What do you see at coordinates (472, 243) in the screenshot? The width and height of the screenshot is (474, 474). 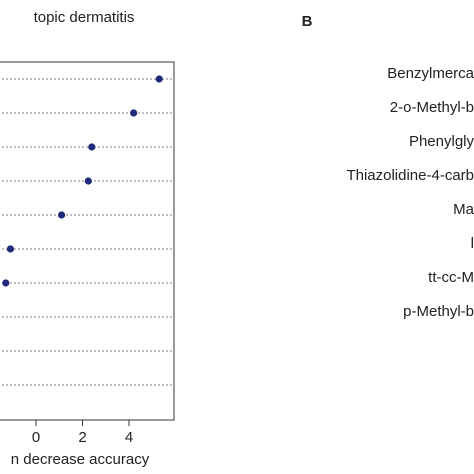 I see `row-label: l` at bounding box center [472, 243].